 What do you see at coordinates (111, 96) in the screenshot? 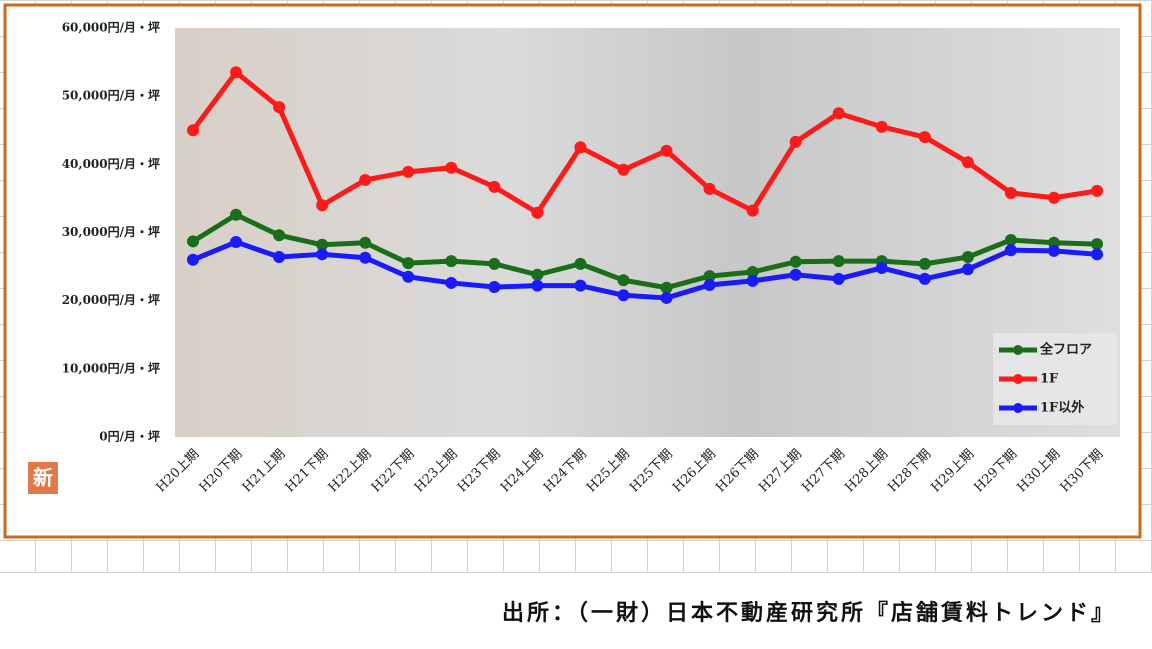
I see `y-tick-label: 50,000円/月・坪` at bounding box center [111, 96].